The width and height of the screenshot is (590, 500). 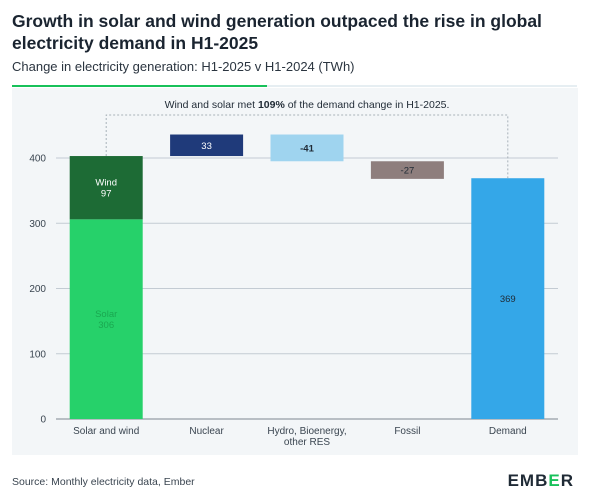 I want to click on x-tick-label: Demand, so click(x=508, y=431).